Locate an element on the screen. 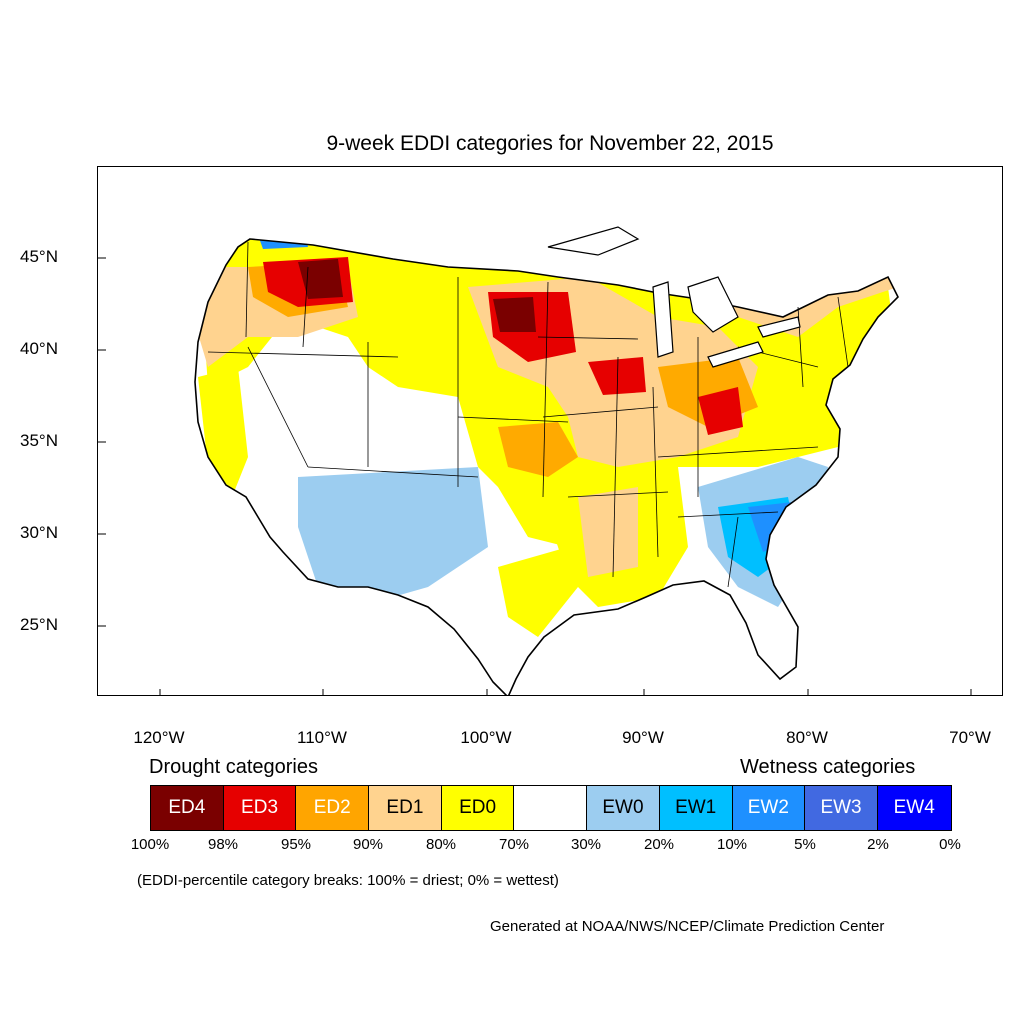 Image resolution: width=1024 pixels, height=1024 pixels. legend-label-ew2: EW2 is located at coordinates (768, 807).